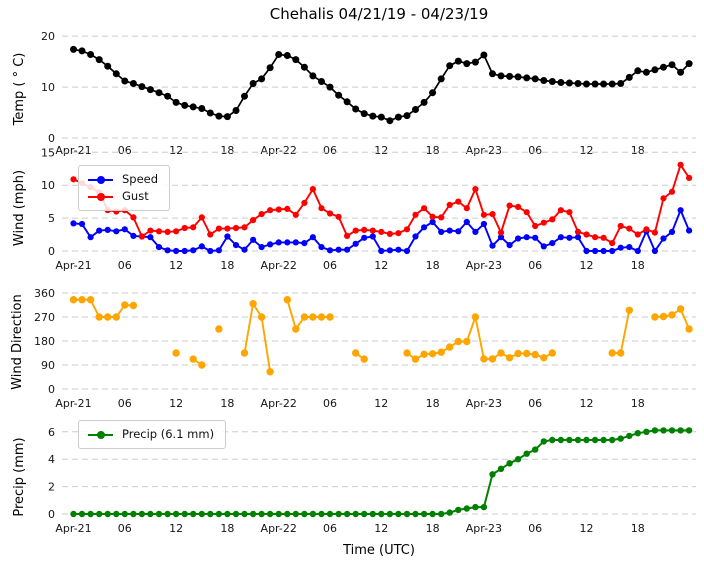 The width and height of the screenshot is (704, 573). I want to click on y-tick-label: 360, so click(44, 293).